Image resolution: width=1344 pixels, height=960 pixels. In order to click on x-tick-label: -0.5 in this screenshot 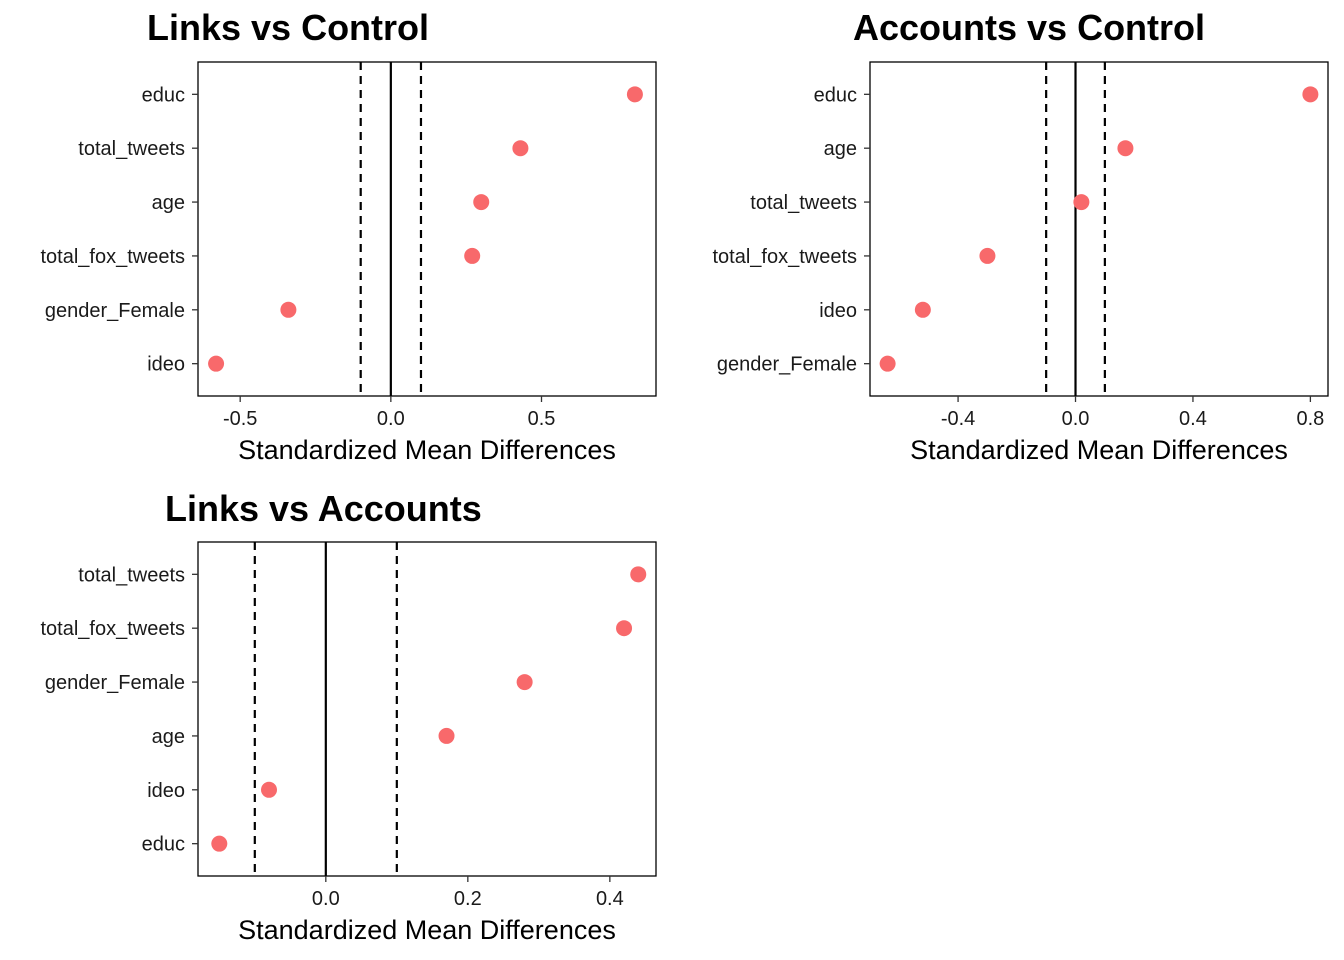, I will do `click(240, 419)`.